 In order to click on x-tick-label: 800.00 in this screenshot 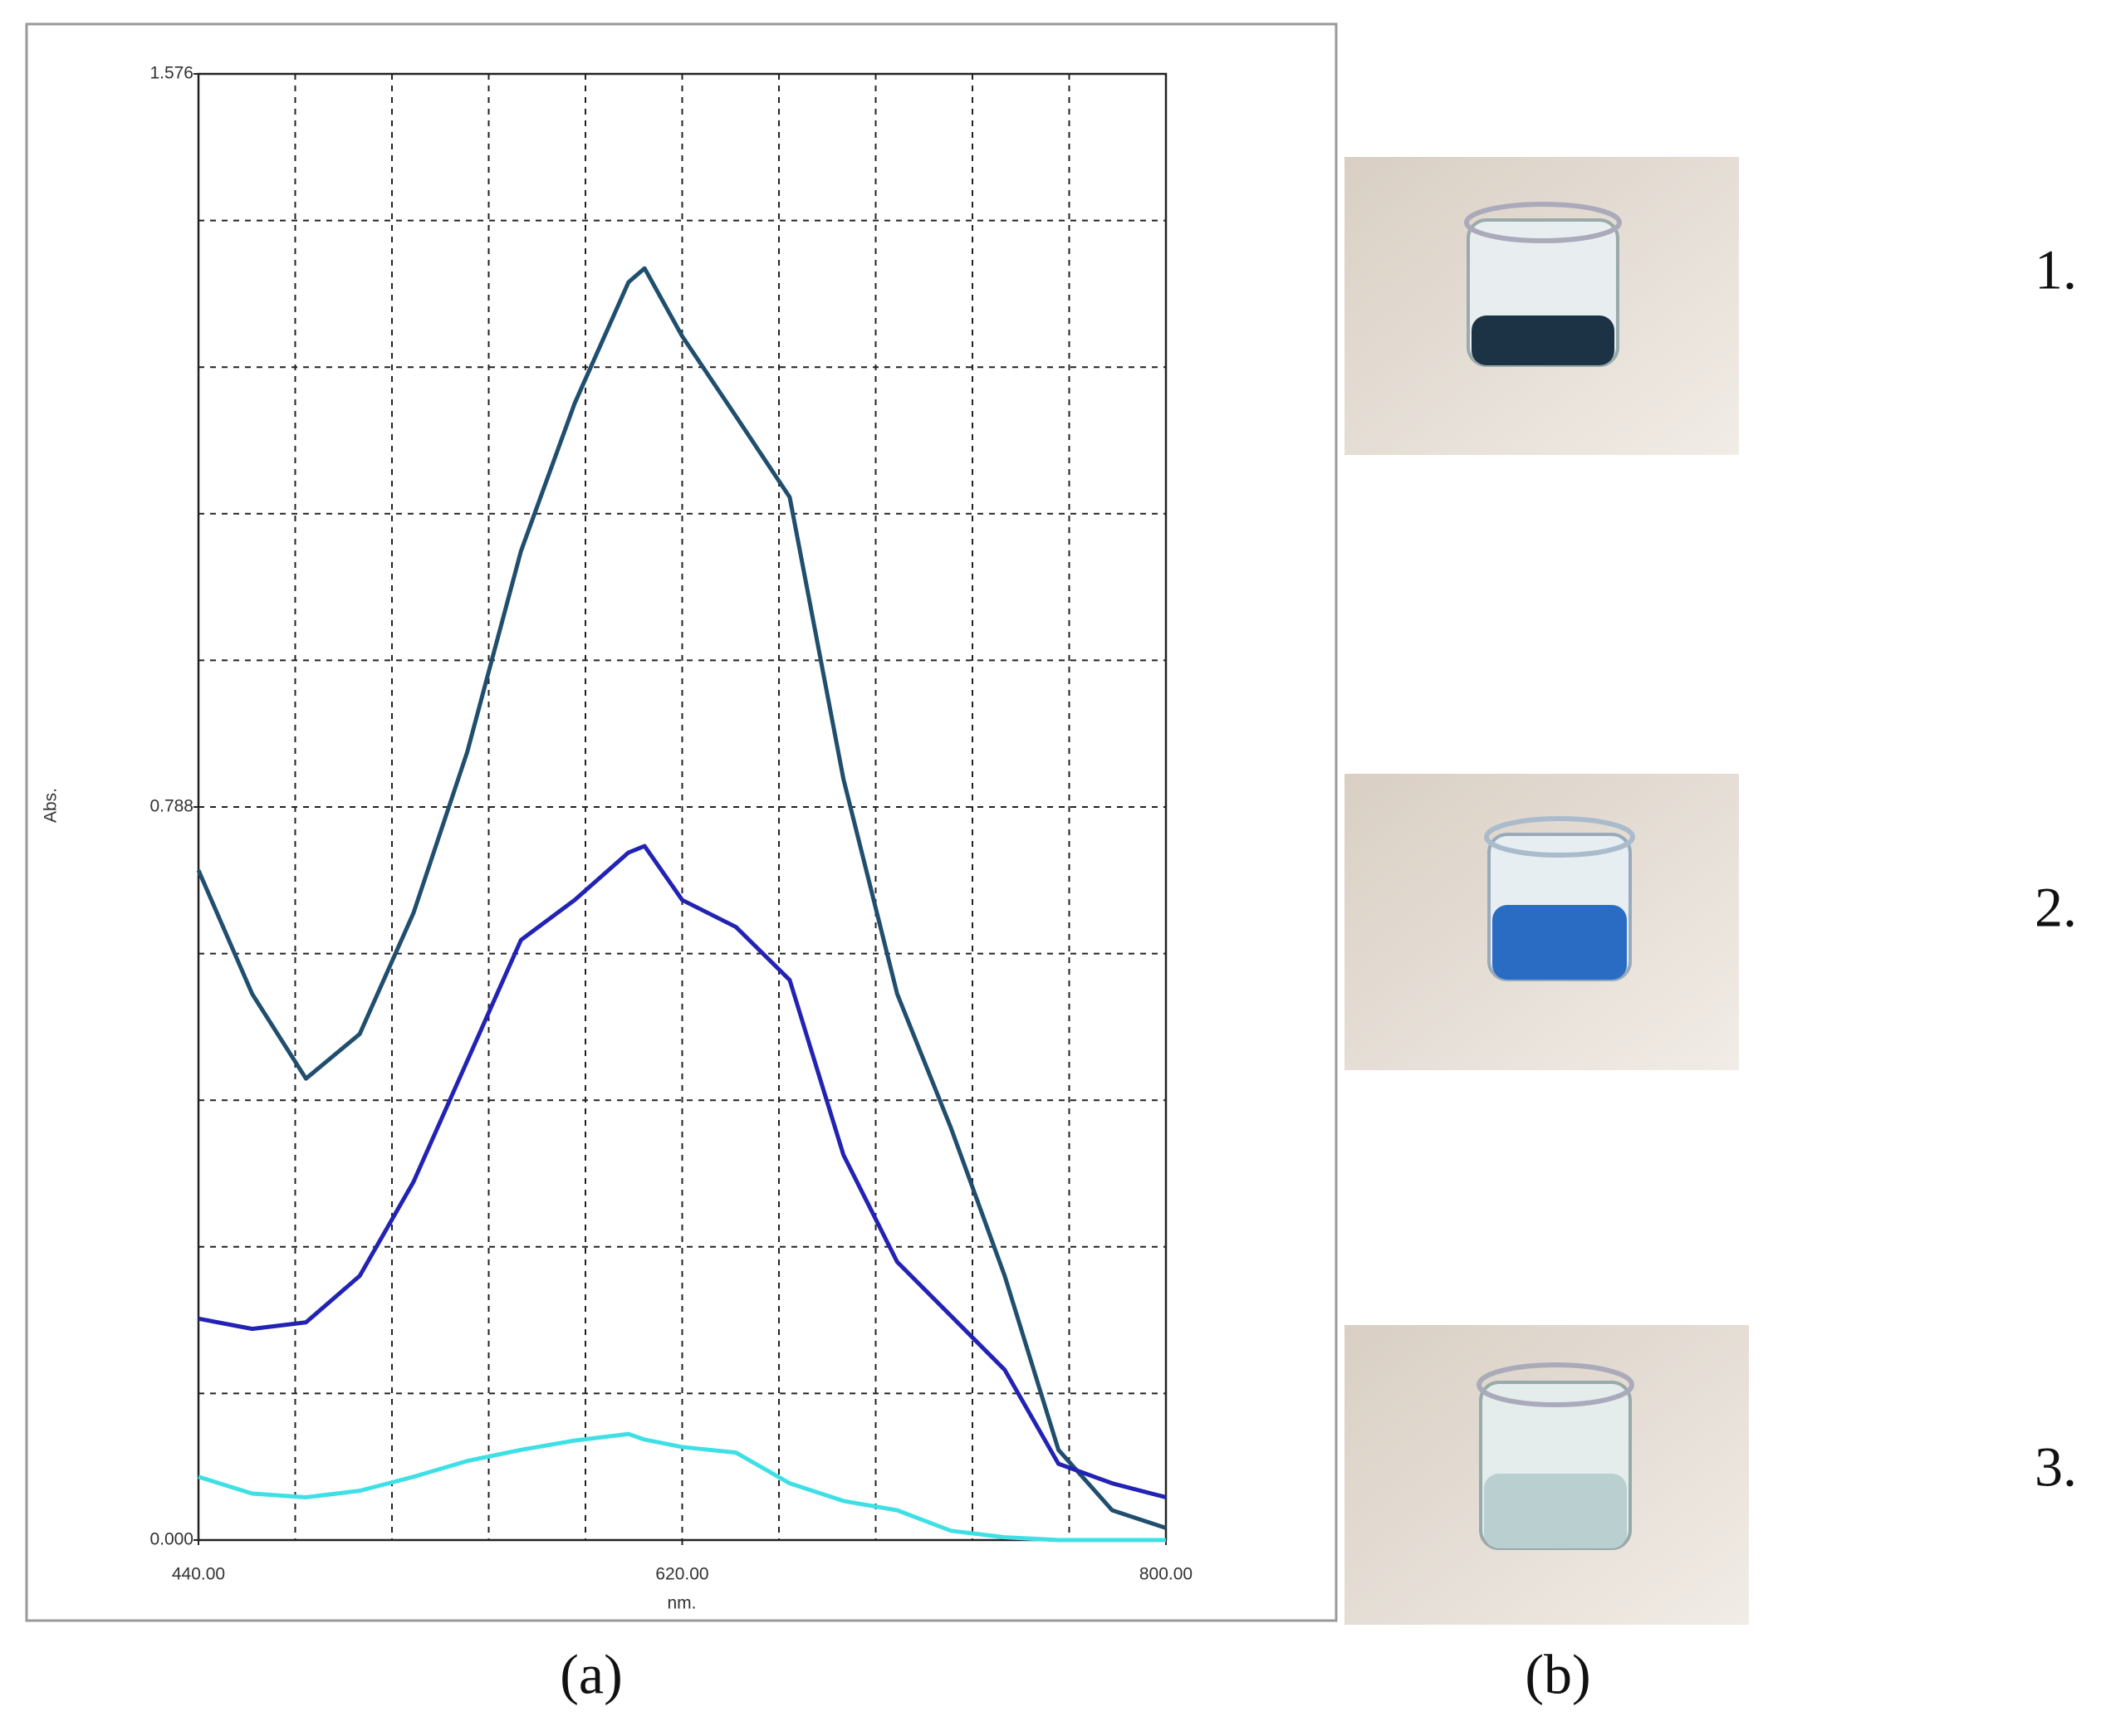, I will do `click(1166, 1574)`.